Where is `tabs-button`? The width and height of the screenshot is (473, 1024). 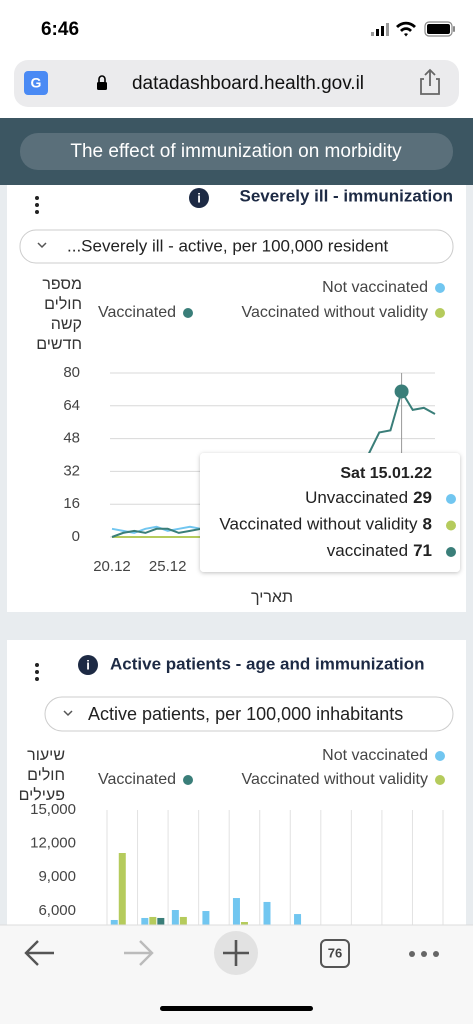 tabs-button is located at coordinates (335, 953).